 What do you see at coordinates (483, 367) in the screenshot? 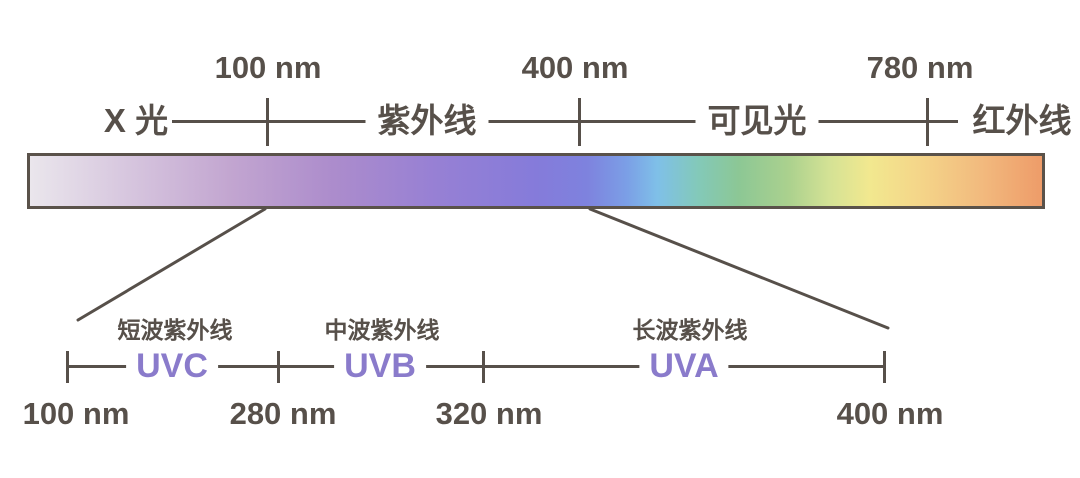
I see `uv-axis-tick-320nm` at bounding box center [483, 367].